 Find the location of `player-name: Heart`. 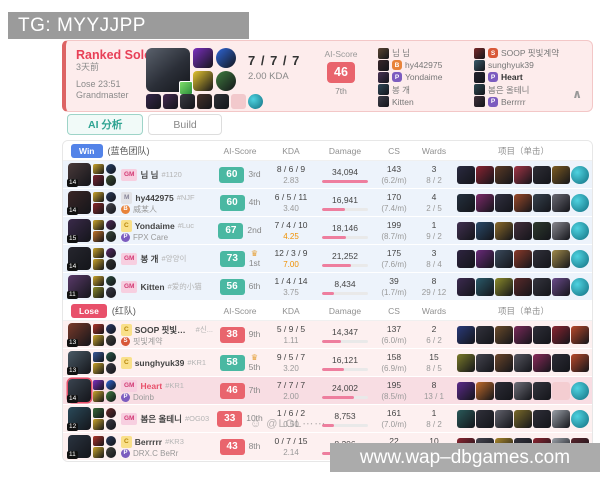

player-name: Heart is located at coordinates (151, 385).